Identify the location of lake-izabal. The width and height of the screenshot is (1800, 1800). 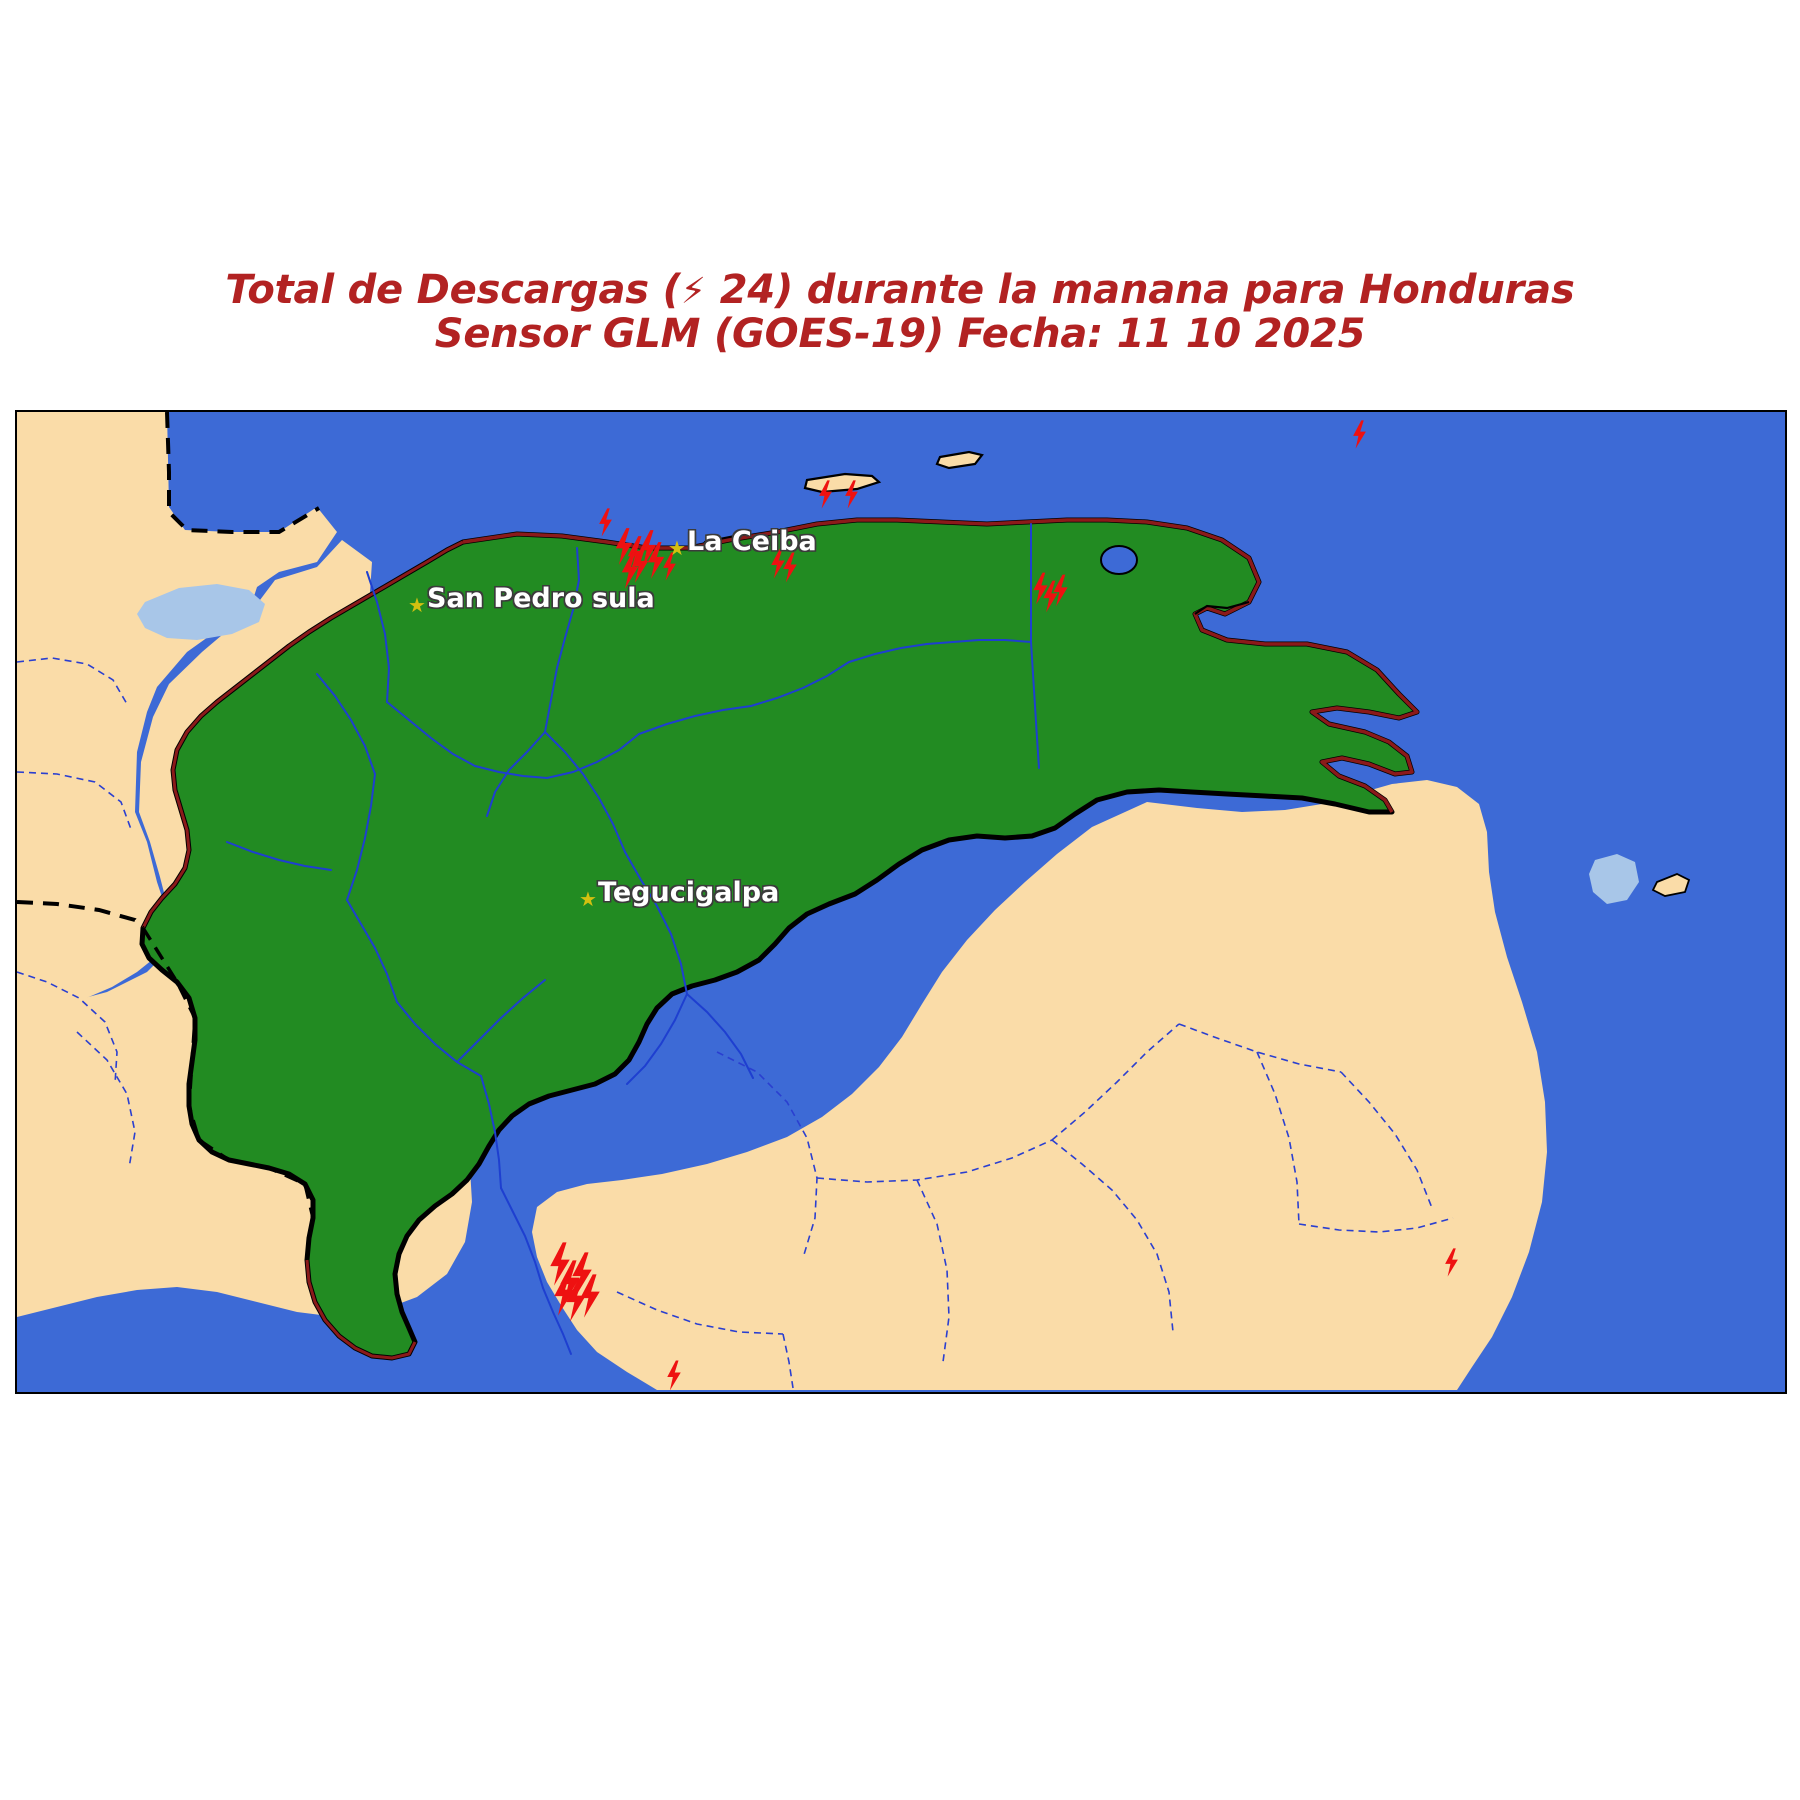
(201, 612).